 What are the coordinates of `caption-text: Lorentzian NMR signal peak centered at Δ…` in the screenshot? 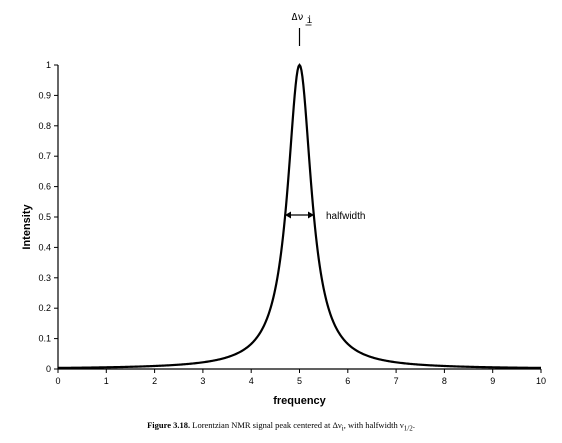 It's located at (267, 425).